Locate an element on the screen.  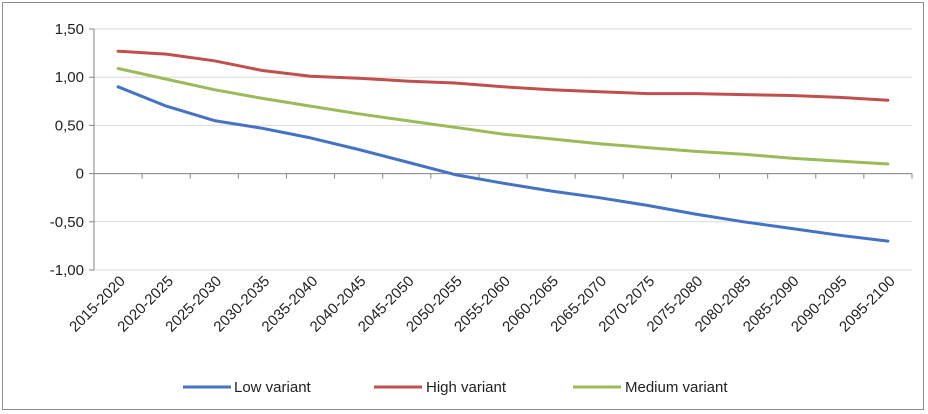
y-tick-label: 0,50 is located at coordinates (69, 125).